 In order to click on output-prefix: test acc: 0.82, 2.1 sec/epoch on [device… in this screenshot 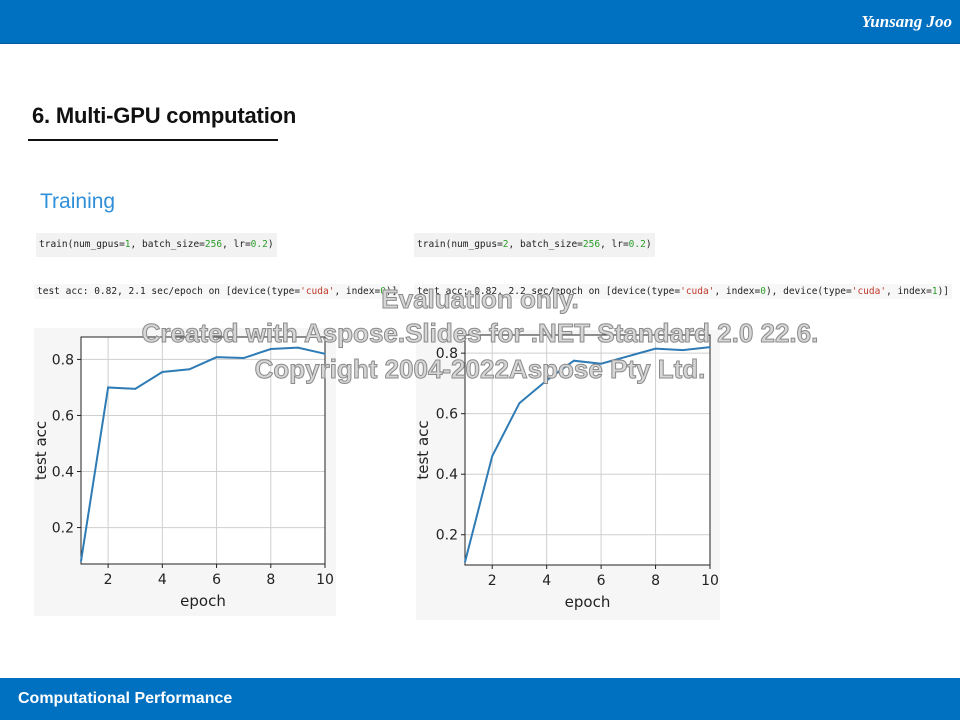, I will do `click(169, 291)`.